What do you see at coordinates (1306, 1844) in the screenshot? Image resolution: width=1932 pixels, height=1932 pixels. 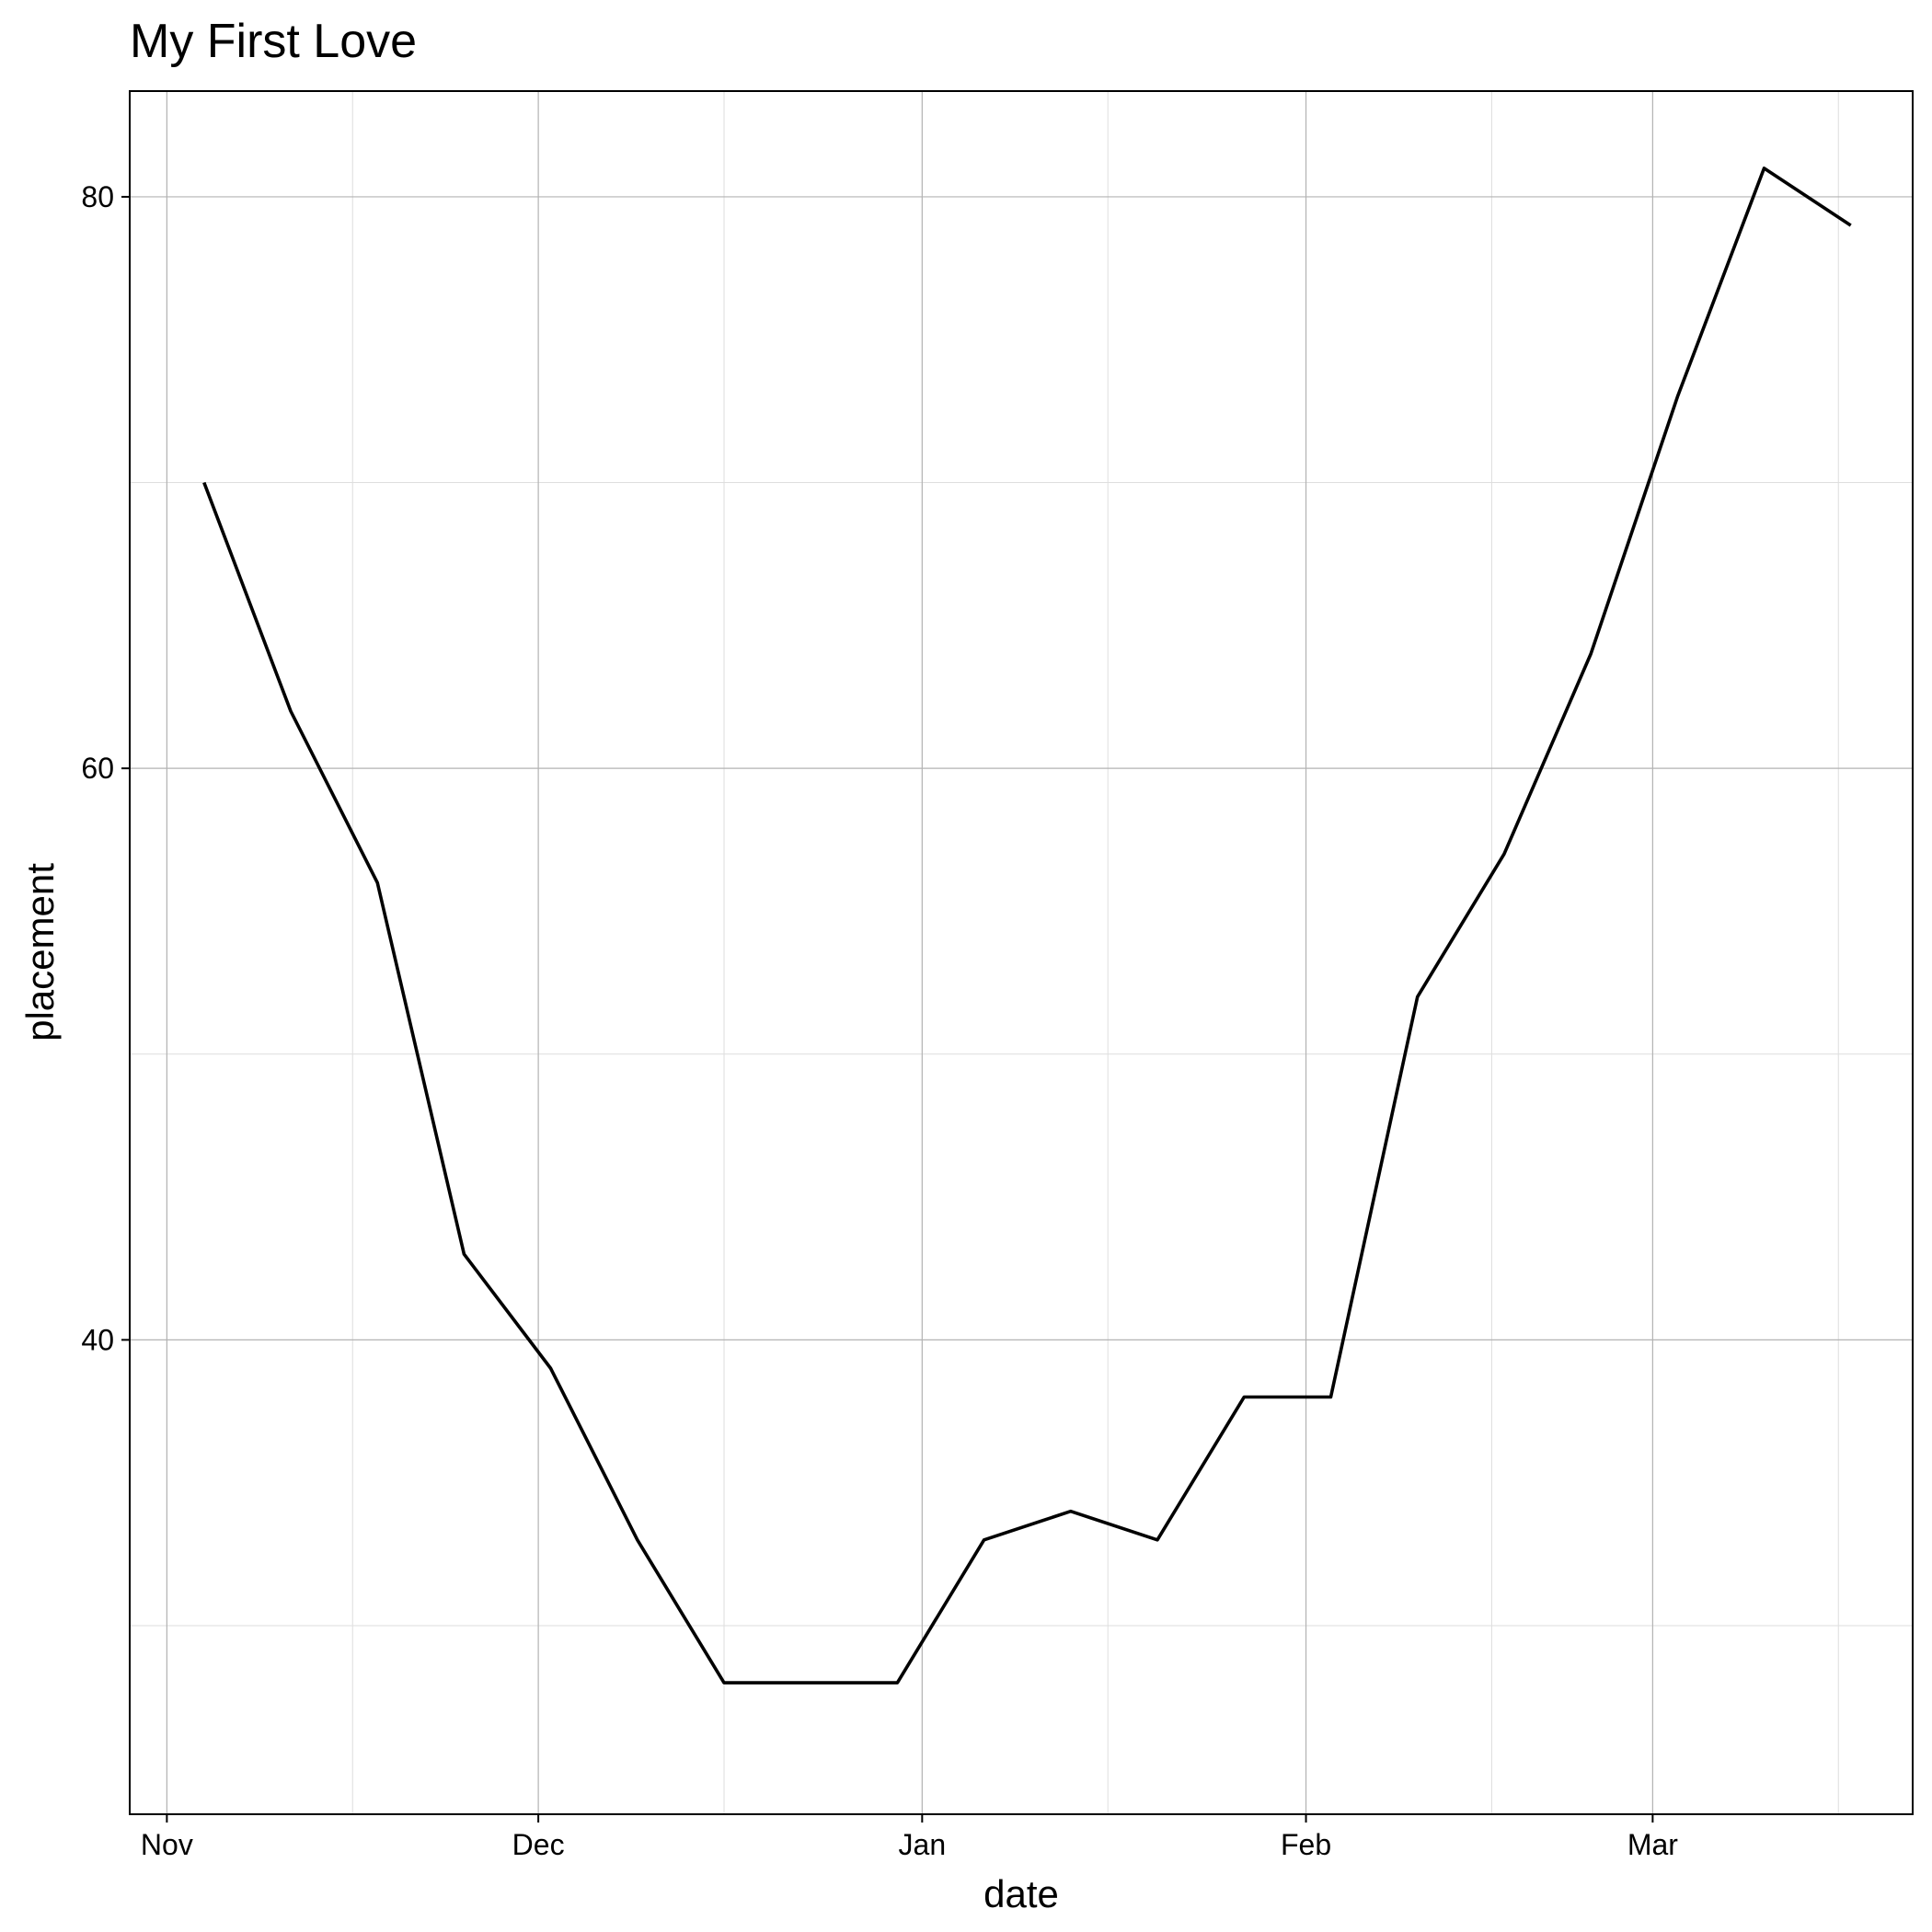 I see `x-tick-label: Feb` at bounding box center [1306, 1844].